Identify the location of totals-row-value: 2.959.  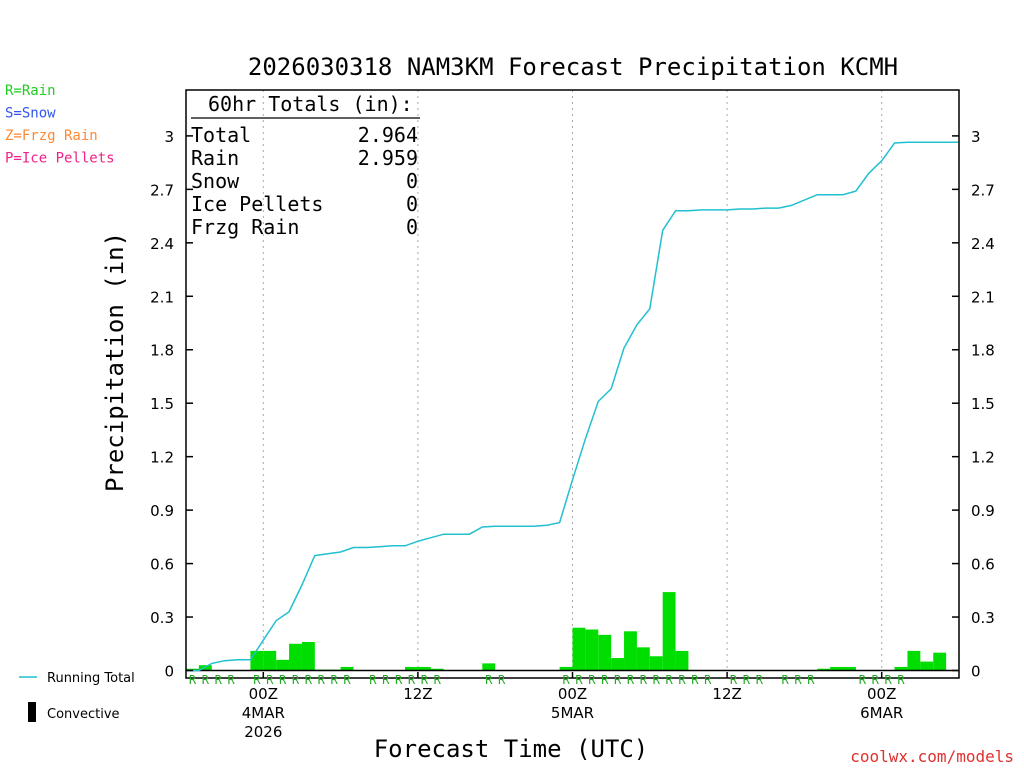
(388, 158).